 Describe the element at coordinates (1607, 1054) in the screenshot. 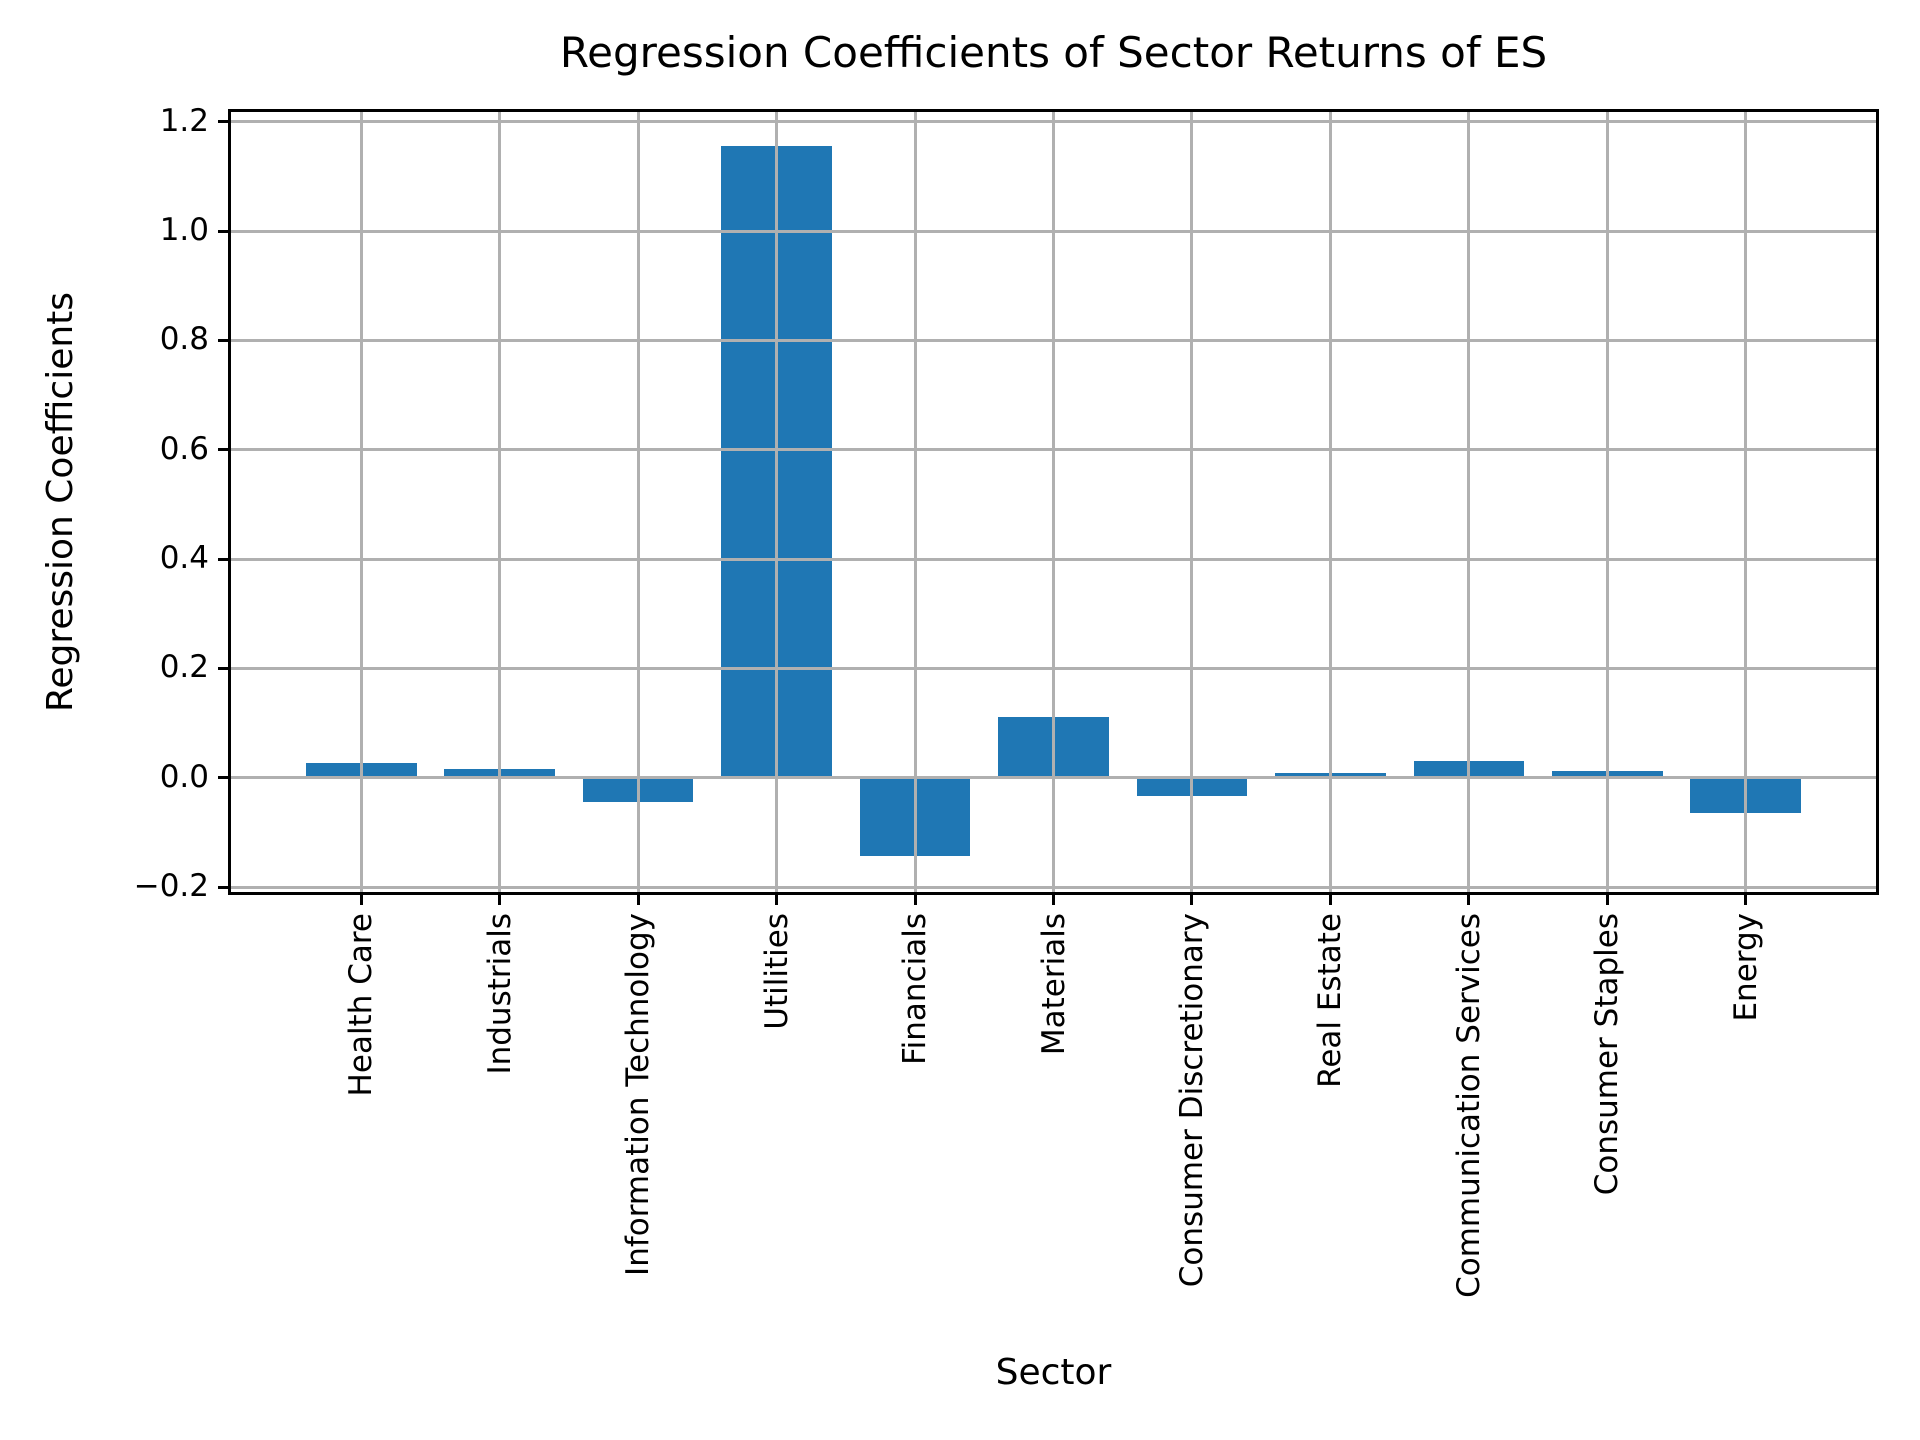

I see `x-tick-label-text: Consumer Staples` at that location.